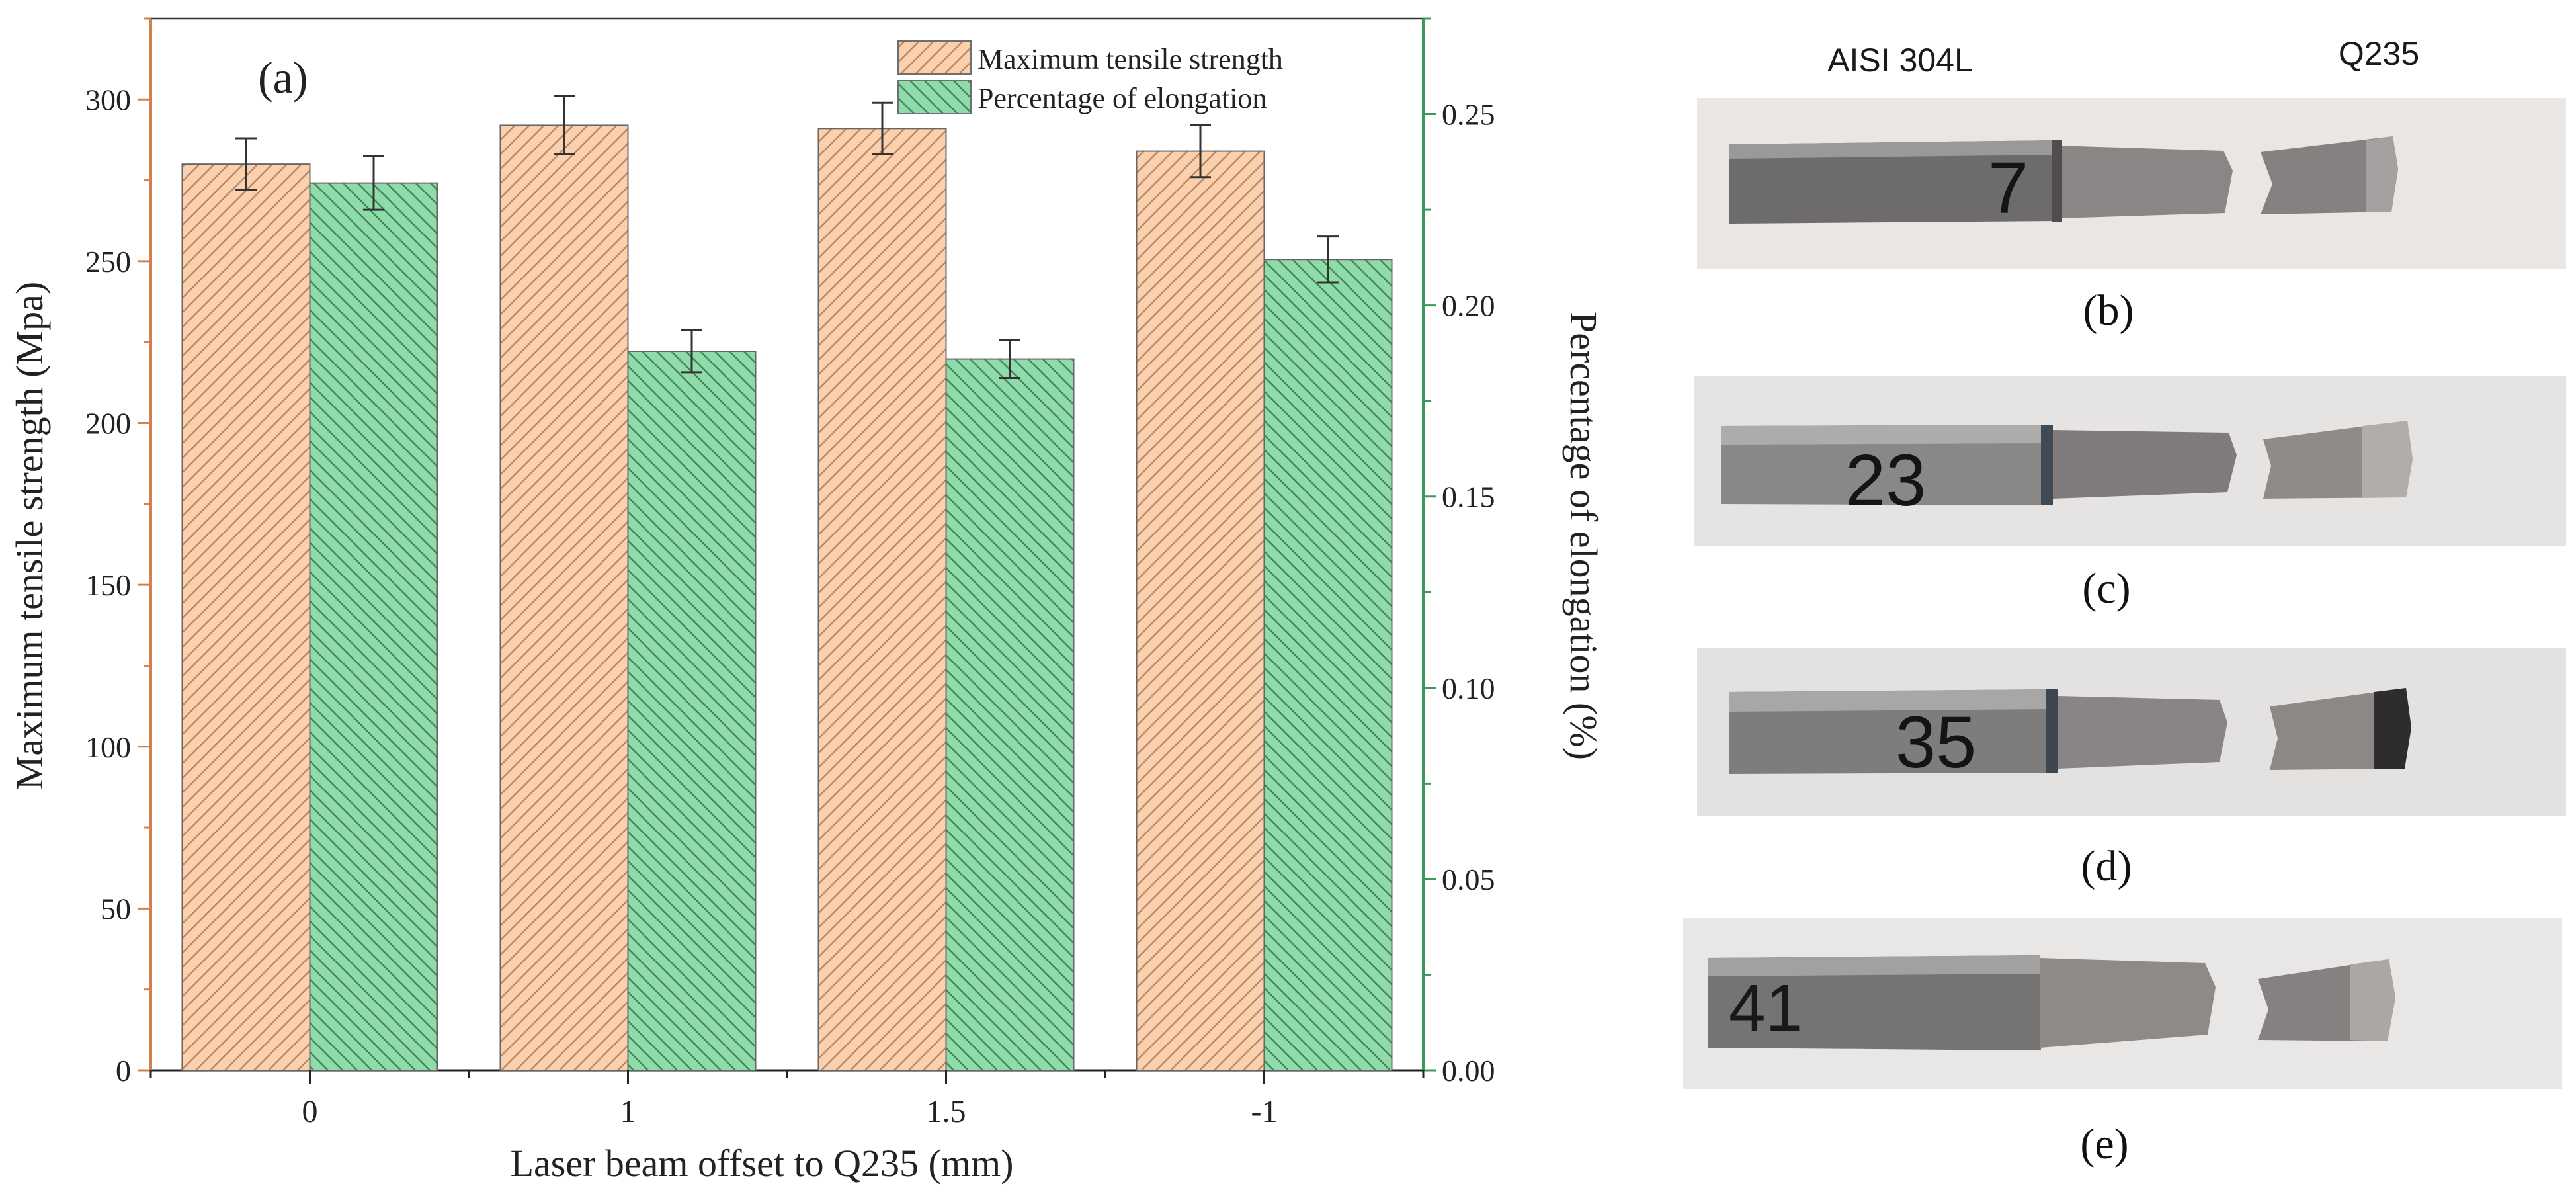 This screenshot has height=1196, width=2576. I want to click on legend-swatch-elongation, so click(935, 97).